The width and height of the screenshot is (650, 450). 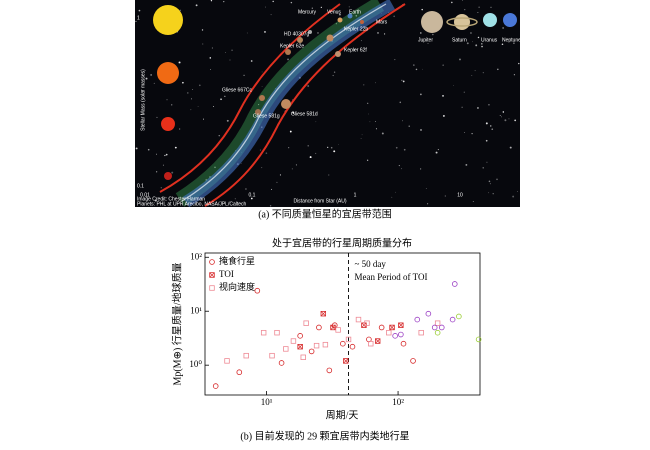 I want to click on planet-label: Kepler 62f, so click(x=355, y=50).